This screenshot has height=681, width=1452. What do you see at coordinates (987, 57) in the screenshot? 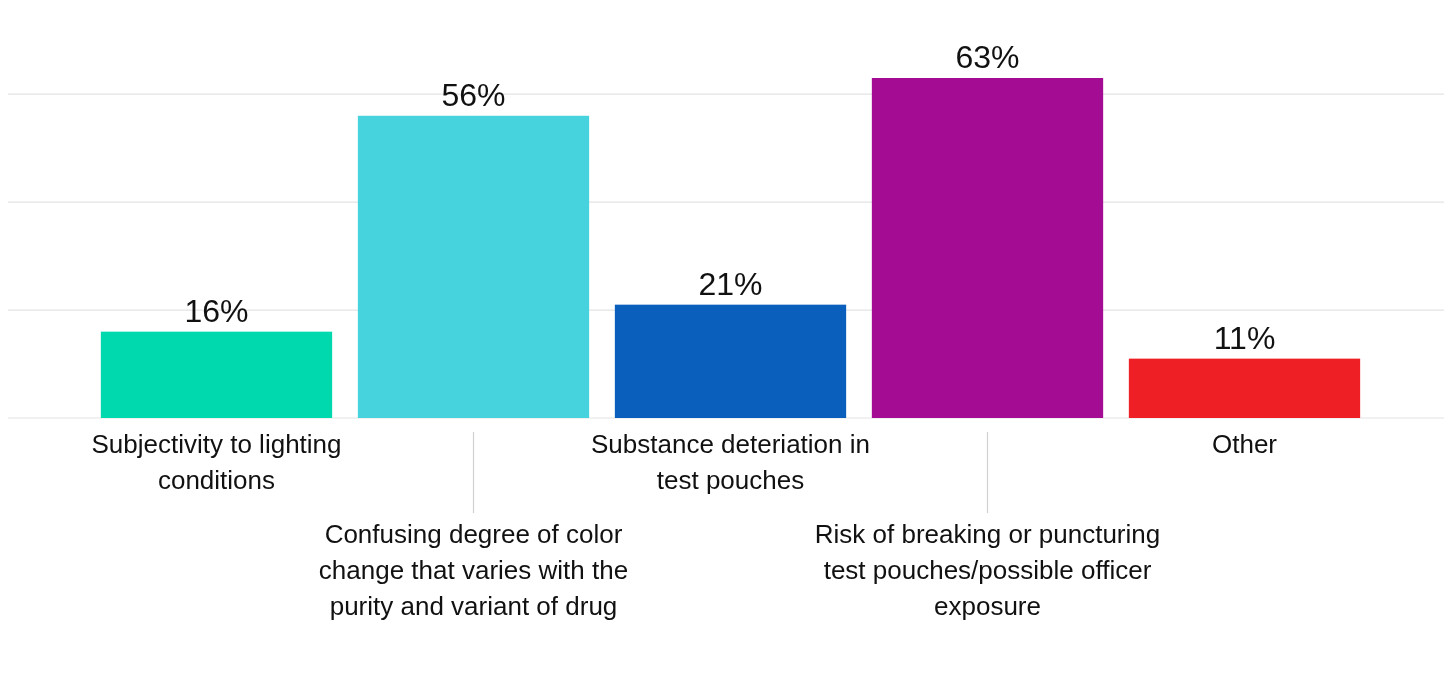
I see `data-label: 63%` at bounding box center [987, 57].